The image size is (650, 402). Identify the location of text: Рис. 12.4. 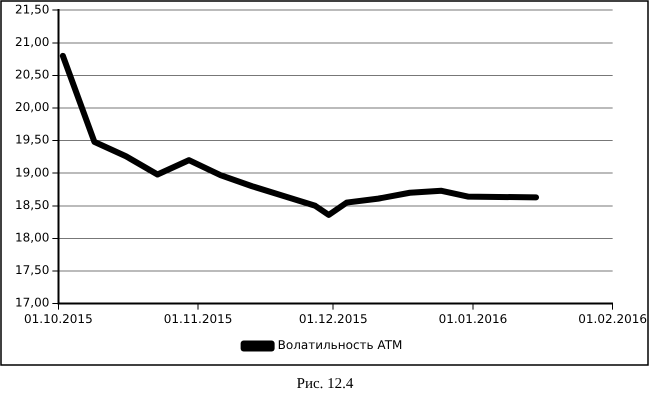
(325, 384).